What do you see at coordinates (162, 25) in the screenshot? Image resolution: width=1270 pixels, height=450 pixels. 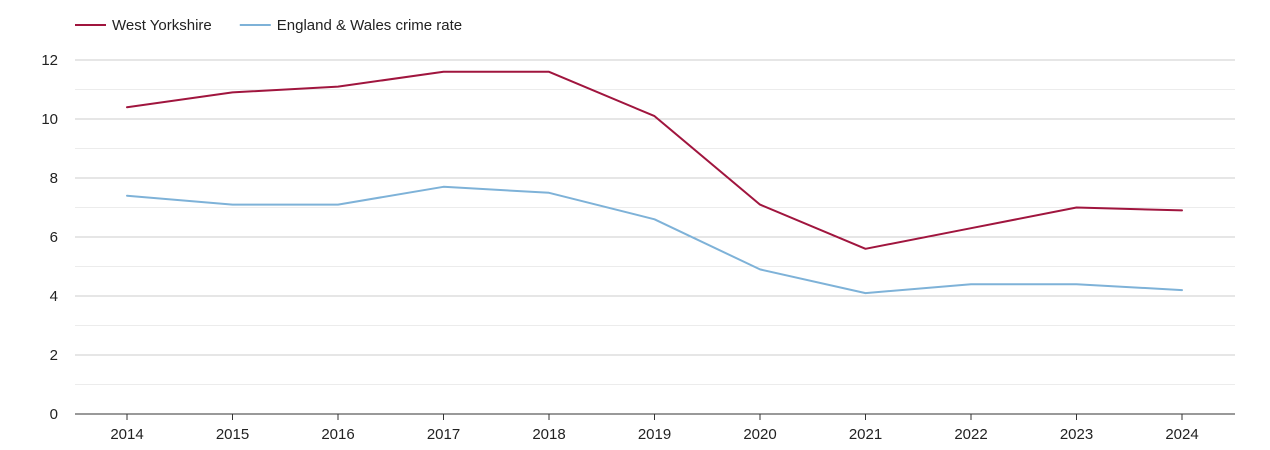 I see `legend-label: West Yorkshire` at bounding box center [162, 25].